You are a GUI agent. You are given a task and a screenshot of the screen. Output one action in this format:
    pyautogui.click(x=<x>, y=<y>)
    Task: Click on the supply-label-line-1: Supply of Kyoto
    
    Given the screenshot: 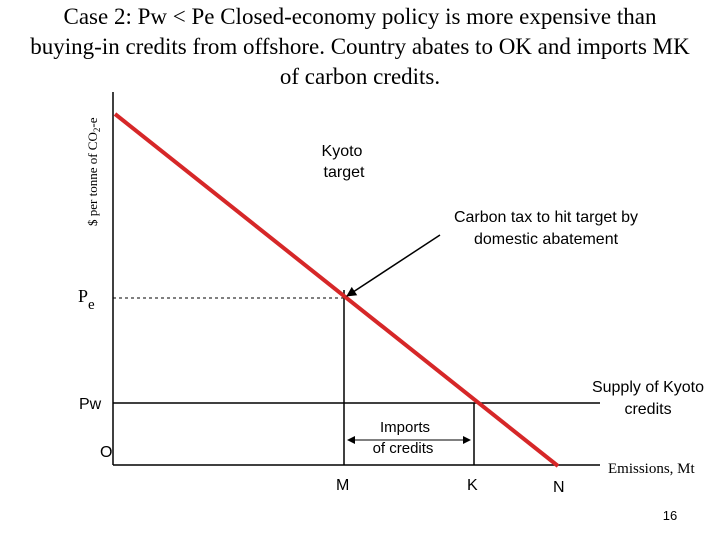 What is the action you would take?
    pyautogui.click(x=648, y=387)
    